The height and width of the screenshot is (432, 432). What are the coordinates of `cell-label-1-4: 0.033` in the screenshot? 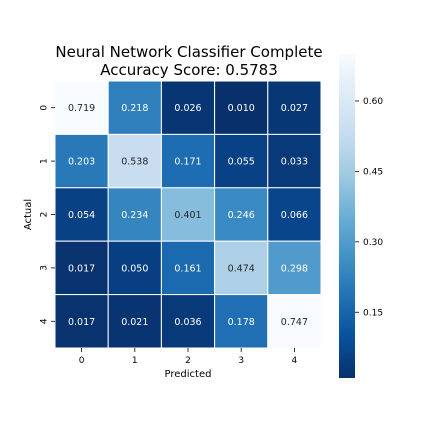 It's located at (294, 162).